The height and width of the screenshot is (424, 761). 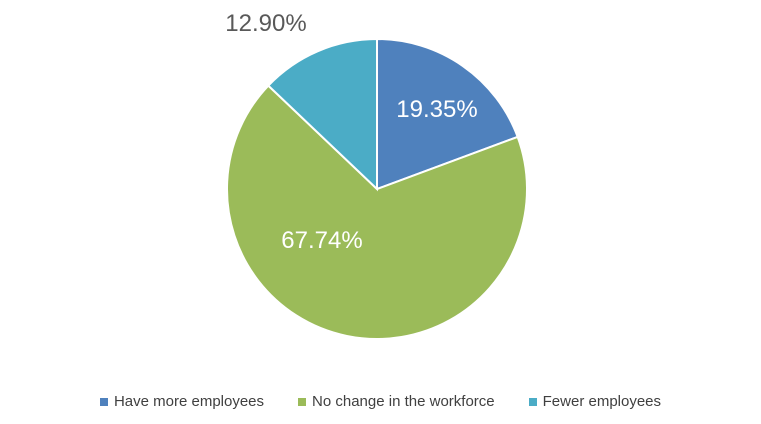 I want to click on data-label-no-change-in-the-workforce: 67.74%, so click(x=321, y=240).